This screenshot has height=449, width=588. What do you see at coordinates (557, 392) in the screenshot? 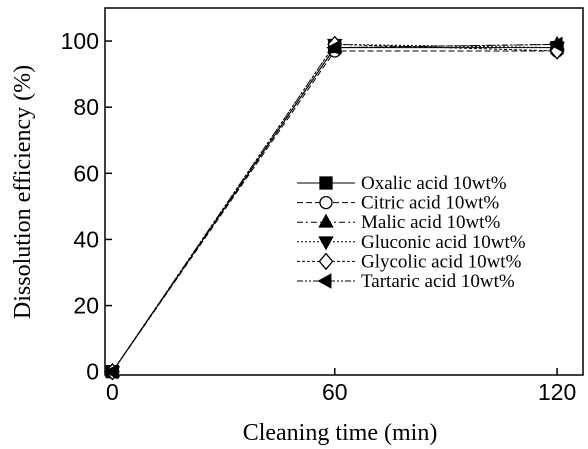
I see `x-tick-label: 120` at bounding box center [557, 392].